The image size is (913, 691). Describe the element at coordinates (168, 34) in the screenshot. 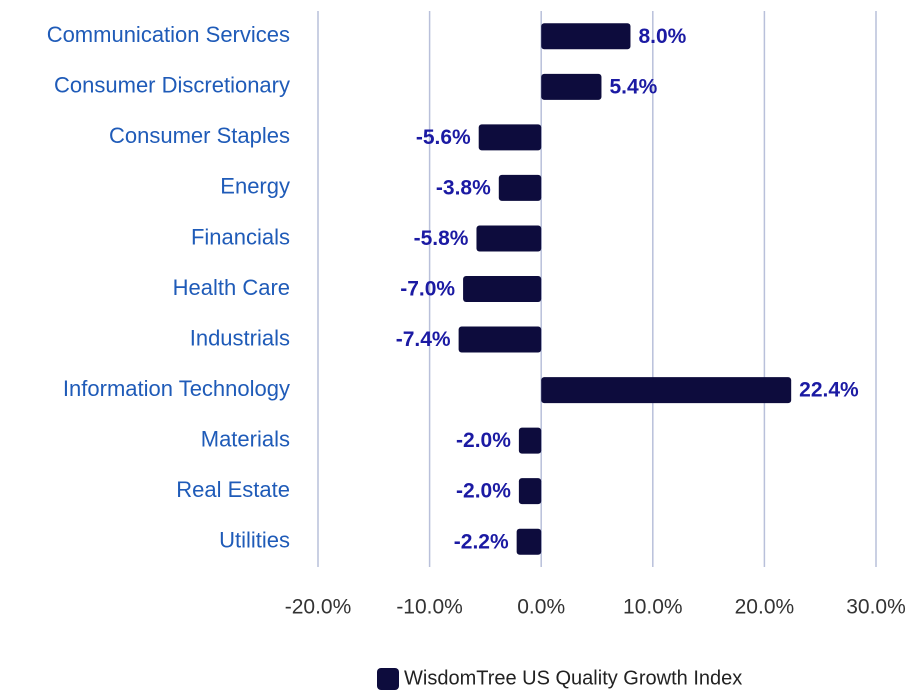

I see `category-label: Communication Services` at that location.